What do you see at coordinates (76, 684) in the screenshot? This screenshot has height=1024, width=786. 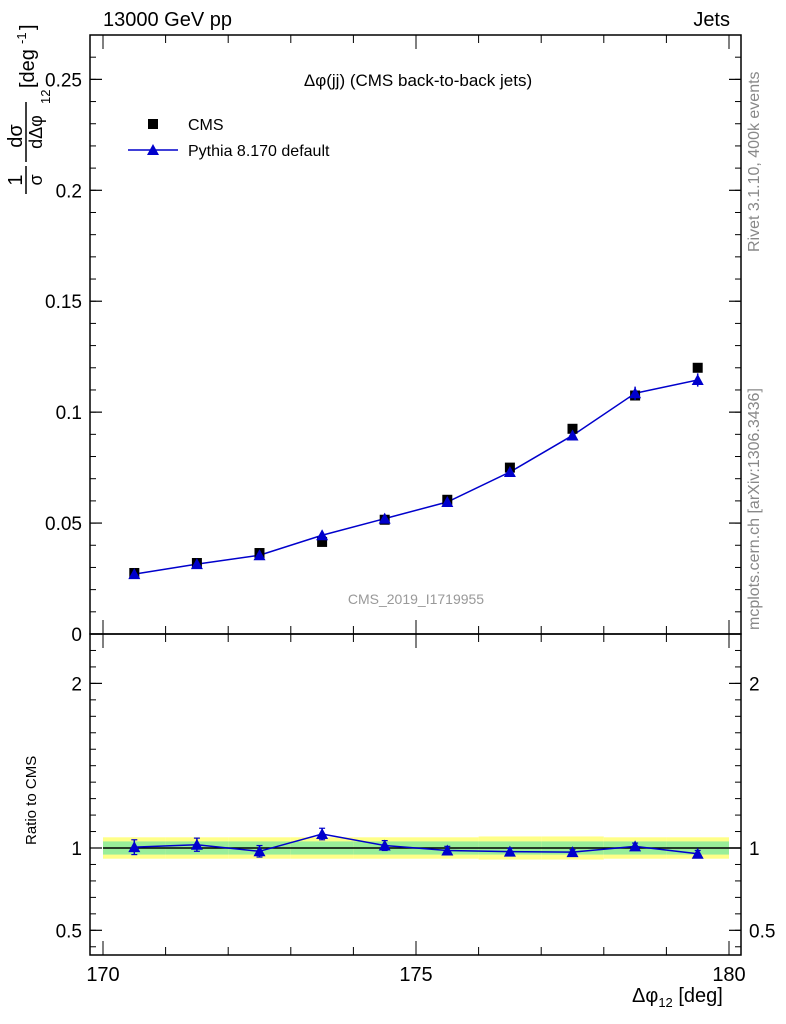 I see `ratio-y-tick-label-left: 2` at bounding box center [76, 684].